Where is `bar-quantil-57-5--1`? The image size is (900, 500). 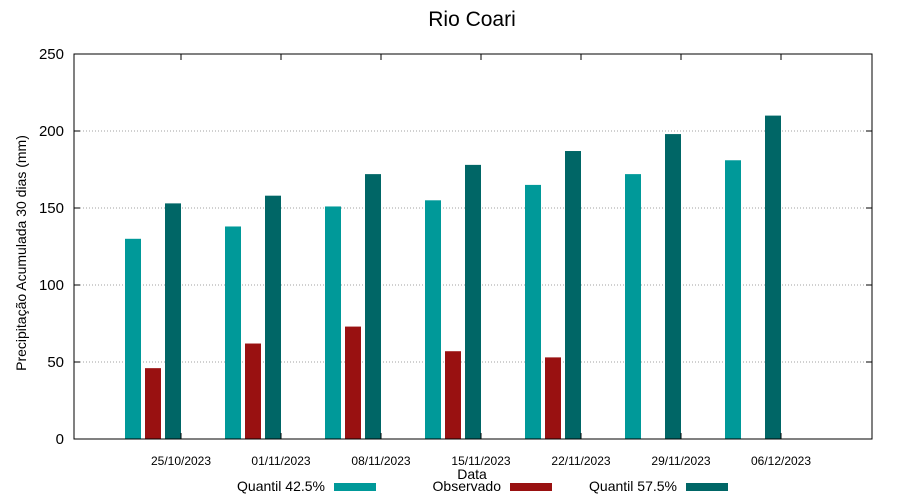 bar-quantil-57-5--1 is located at coordinates (273, 317).